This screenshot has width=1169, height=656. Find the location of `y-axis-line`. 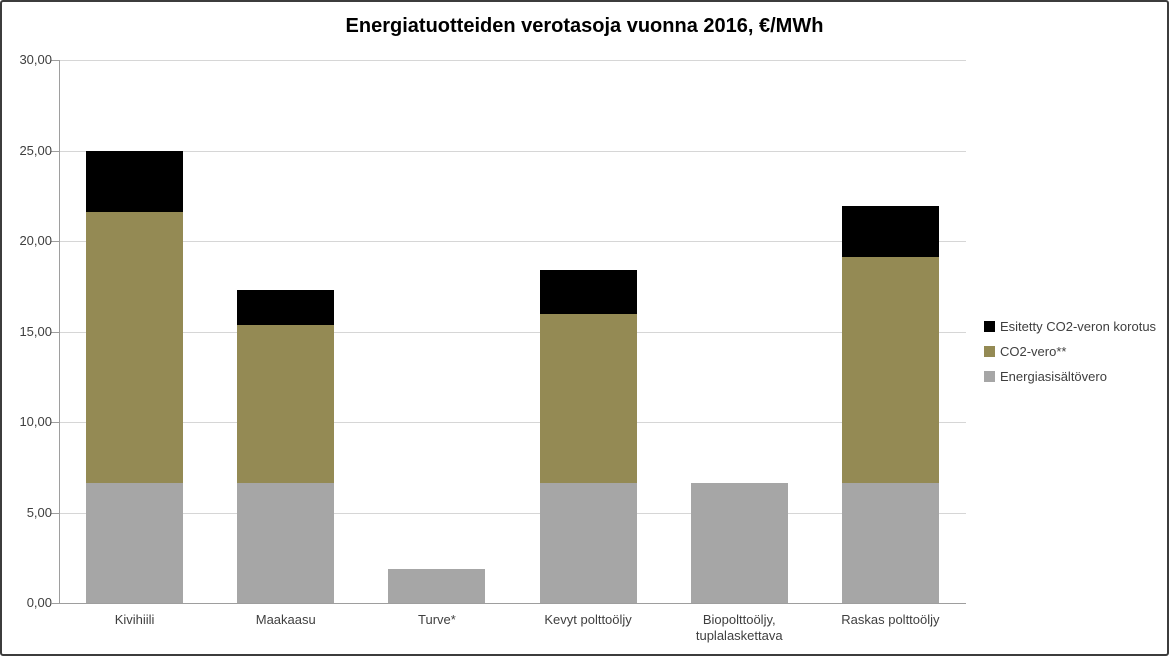

y-axis-line is located at coordinates (59, 331).